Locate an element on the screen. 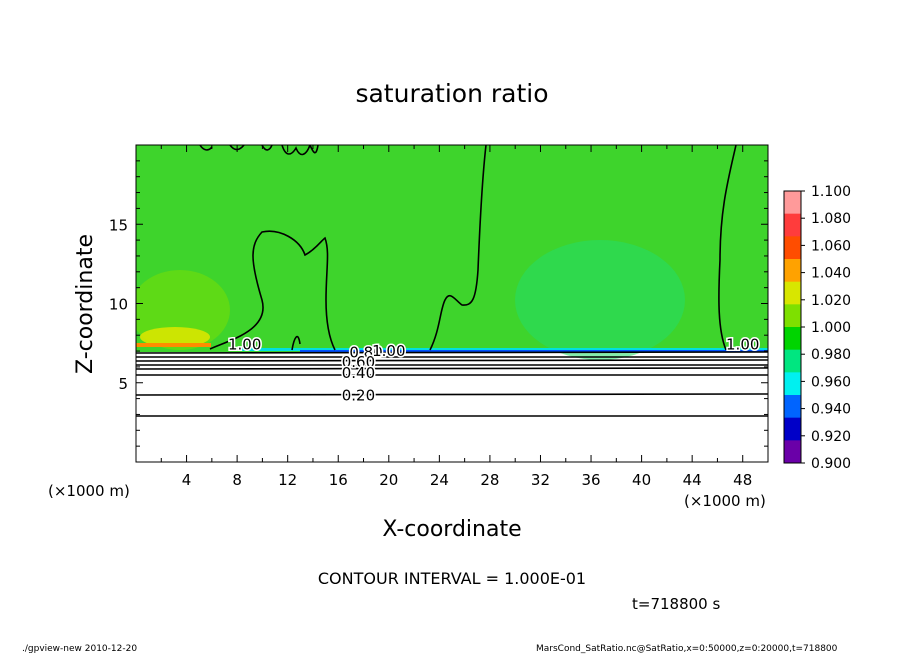 The width and height of the screenshot is (904, 654). contour-interval-text: CONTOUR INTERVAL = 1.000E-01 is located at coordinates (452, 578).